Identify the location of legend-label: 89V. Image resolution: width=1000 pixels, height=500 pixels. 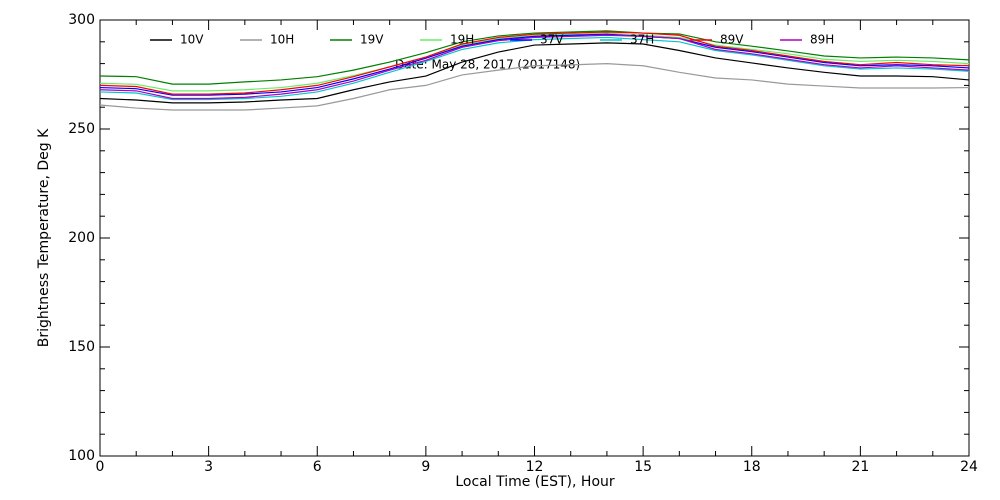
(732, 40).